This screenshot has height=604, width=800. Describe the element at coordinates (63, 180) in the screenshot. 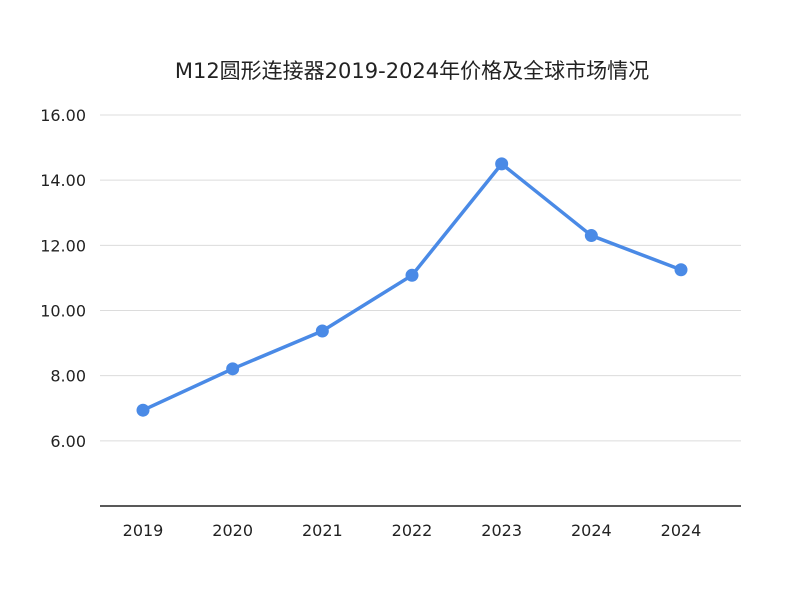

I see `y-tick-label: 14.00` at that location.